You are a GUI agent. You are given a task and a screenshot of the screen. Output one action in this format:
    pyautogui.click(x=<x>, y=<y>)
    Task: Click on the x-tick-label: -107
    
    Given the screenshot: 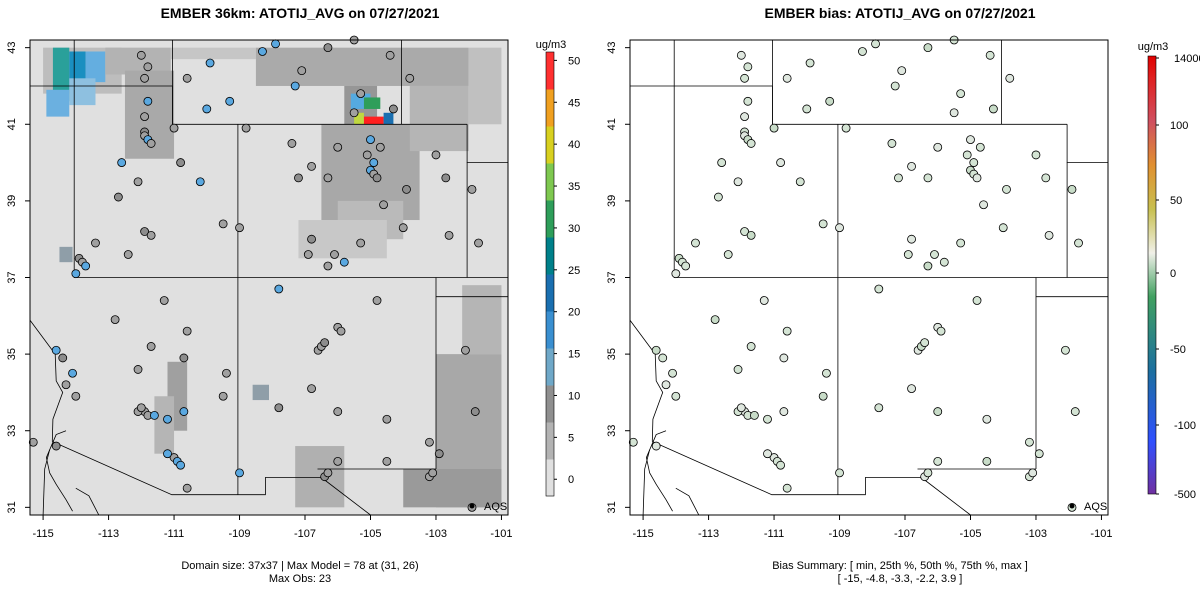 What is the action you would take?
    pyautogui.click(x=905, y=534)
    